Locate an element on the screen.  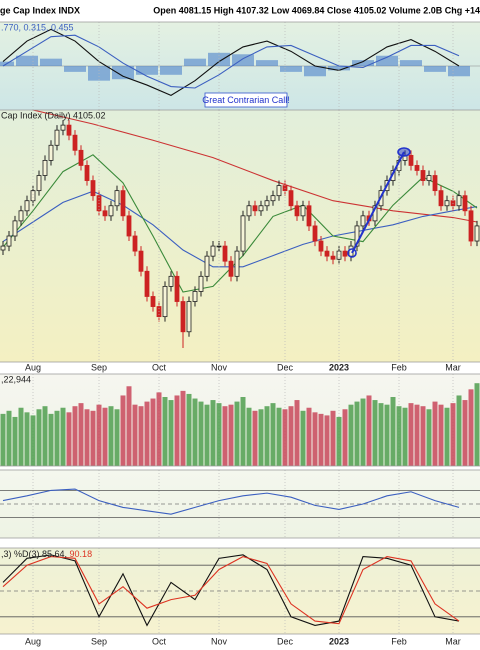
stochastic-label: ,3) %D(3) 85.64, 90.18 is located at coordinates (46, 554).